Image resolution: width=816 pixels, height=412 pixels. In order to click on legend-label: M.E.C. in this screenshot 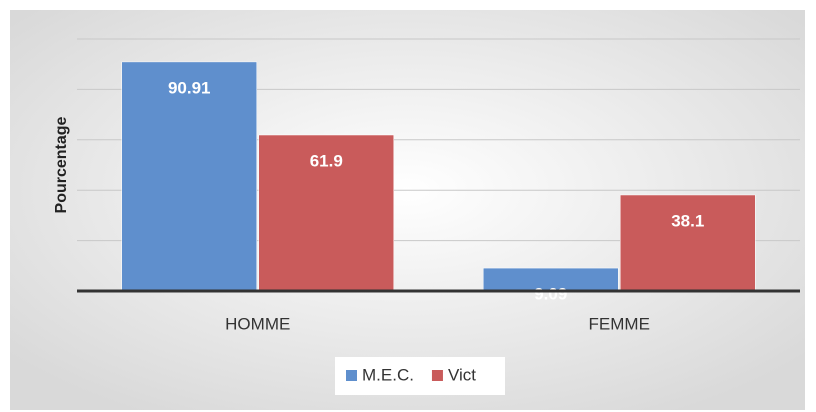, I will do `click(388, 374)`.